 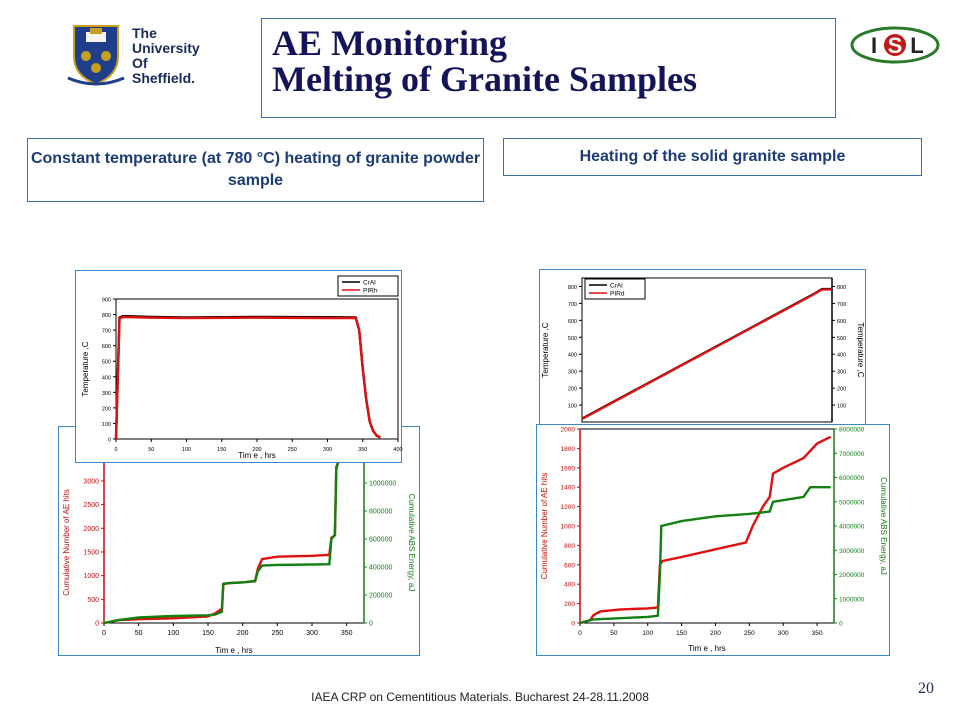 I want to click on university-name: The University Of Sheffield., so click(x=166, y=56).